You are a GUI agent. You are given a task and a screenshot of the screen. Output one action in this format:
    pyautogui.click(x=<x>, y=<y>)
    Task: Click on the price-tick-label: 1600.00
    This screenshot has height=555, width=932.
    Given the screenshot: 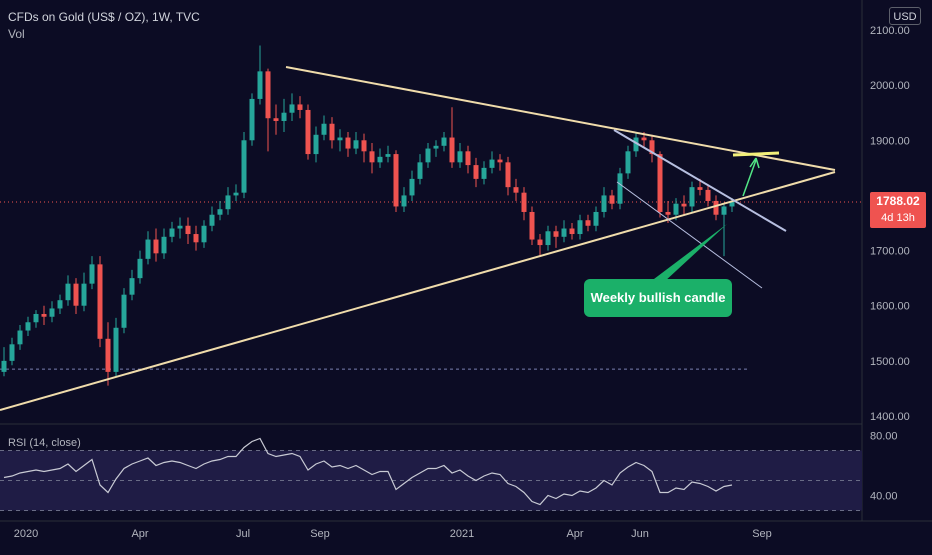 What is the action you would take?
    pyautogui.click(x=890, y=307)
    